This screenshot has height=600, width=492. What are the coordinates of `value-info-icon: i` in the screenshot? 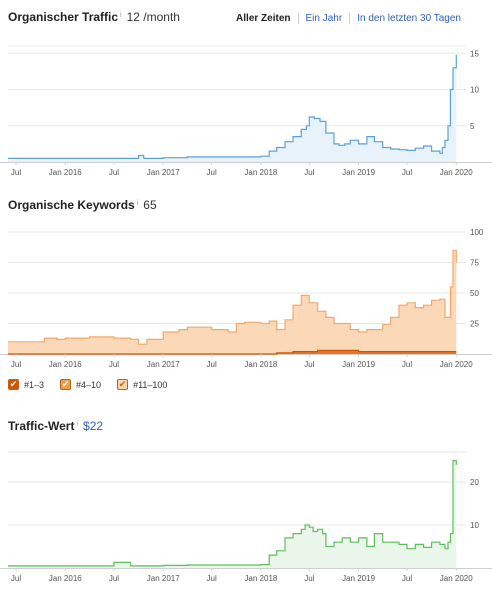 It's located at (77, 424).